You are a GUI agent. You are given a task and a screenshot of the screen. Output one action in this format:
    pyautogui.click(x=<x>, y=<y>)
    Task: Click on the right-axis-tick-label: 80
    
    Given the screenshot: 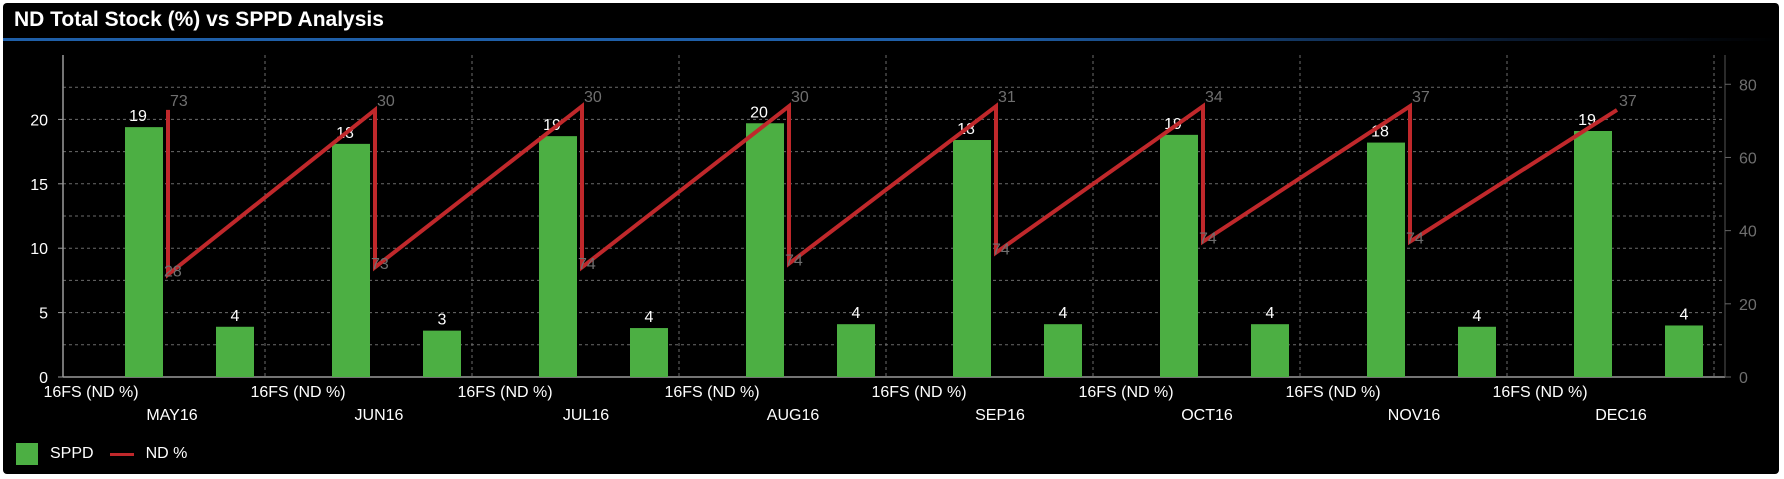 What is the action you would take?
    pyautogui.click(x=1748, y=85)
    